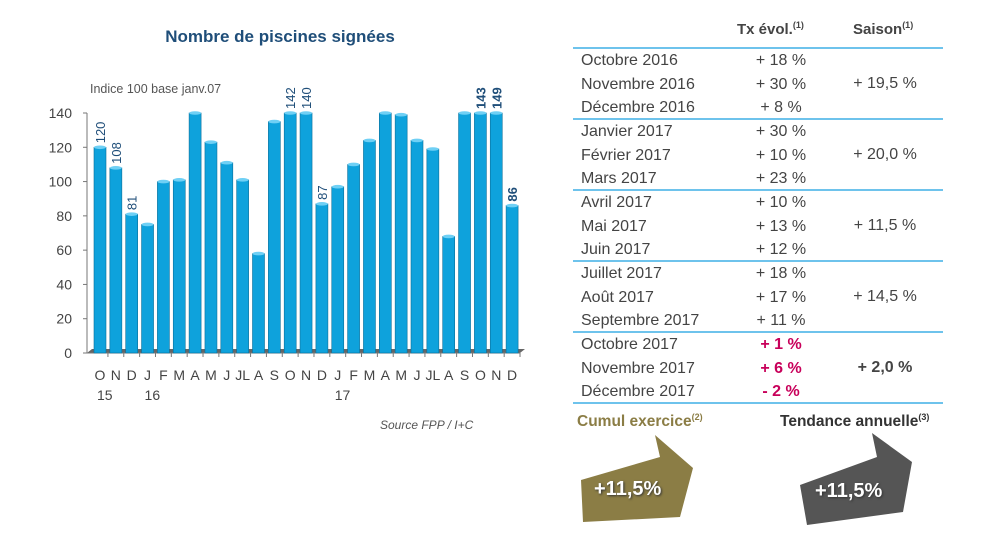  Describe the element at coordinates (629, 60) in the screenshot. I see `month-label: Octobre 2016` at that location.